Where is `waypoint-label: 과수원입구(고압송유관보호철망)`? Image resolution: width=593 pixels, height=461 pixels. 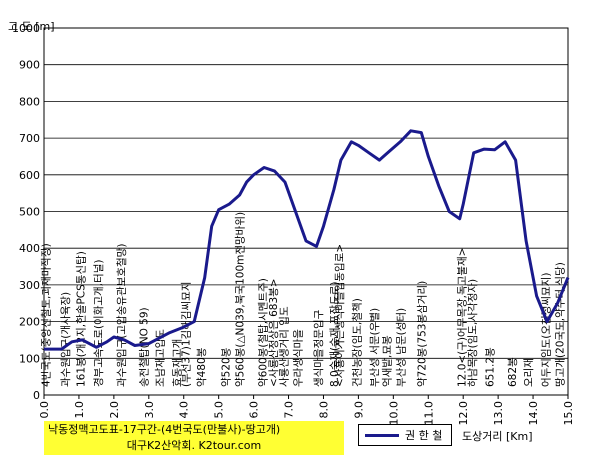 waypoint-label: 과수원입구(고압송유관보호철망) is located at coordinates (121, 315).